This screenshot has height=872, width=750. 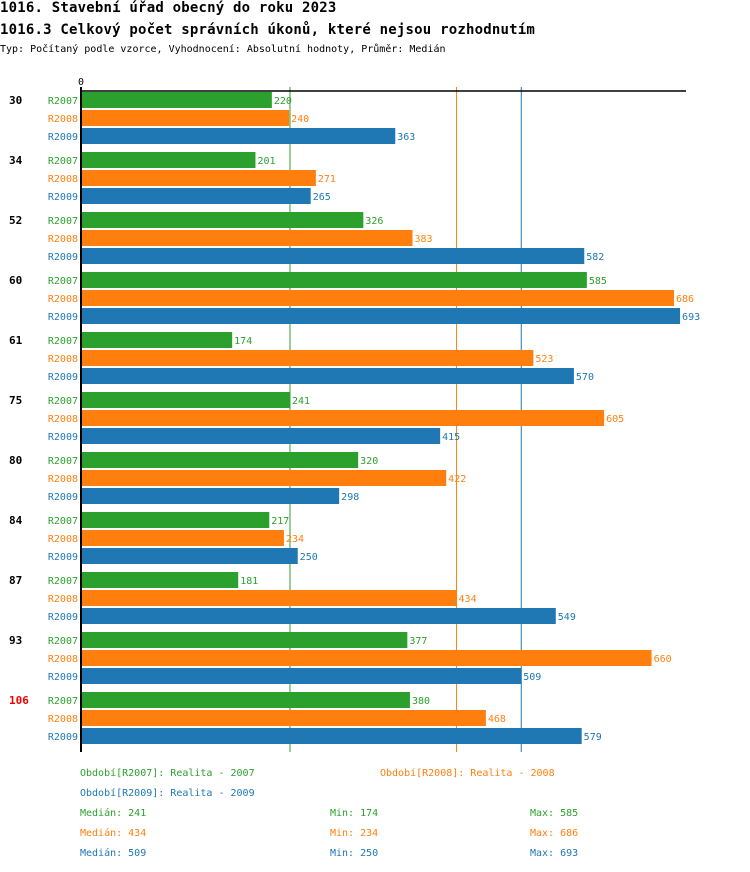 I want to click on legend-min-r2008: Min: 234, so click(x=354, y=833).